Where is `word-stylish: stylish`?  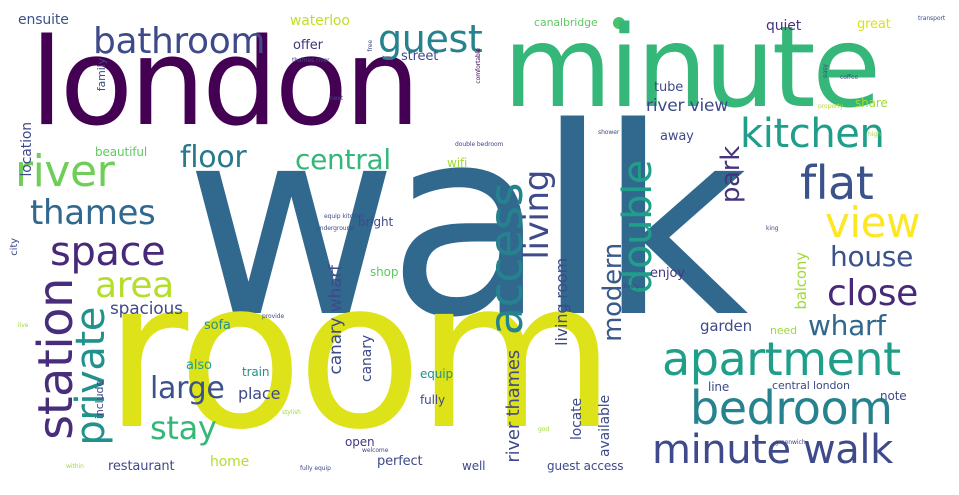
word-stylish: stylish is located at coordinates (291, 412).